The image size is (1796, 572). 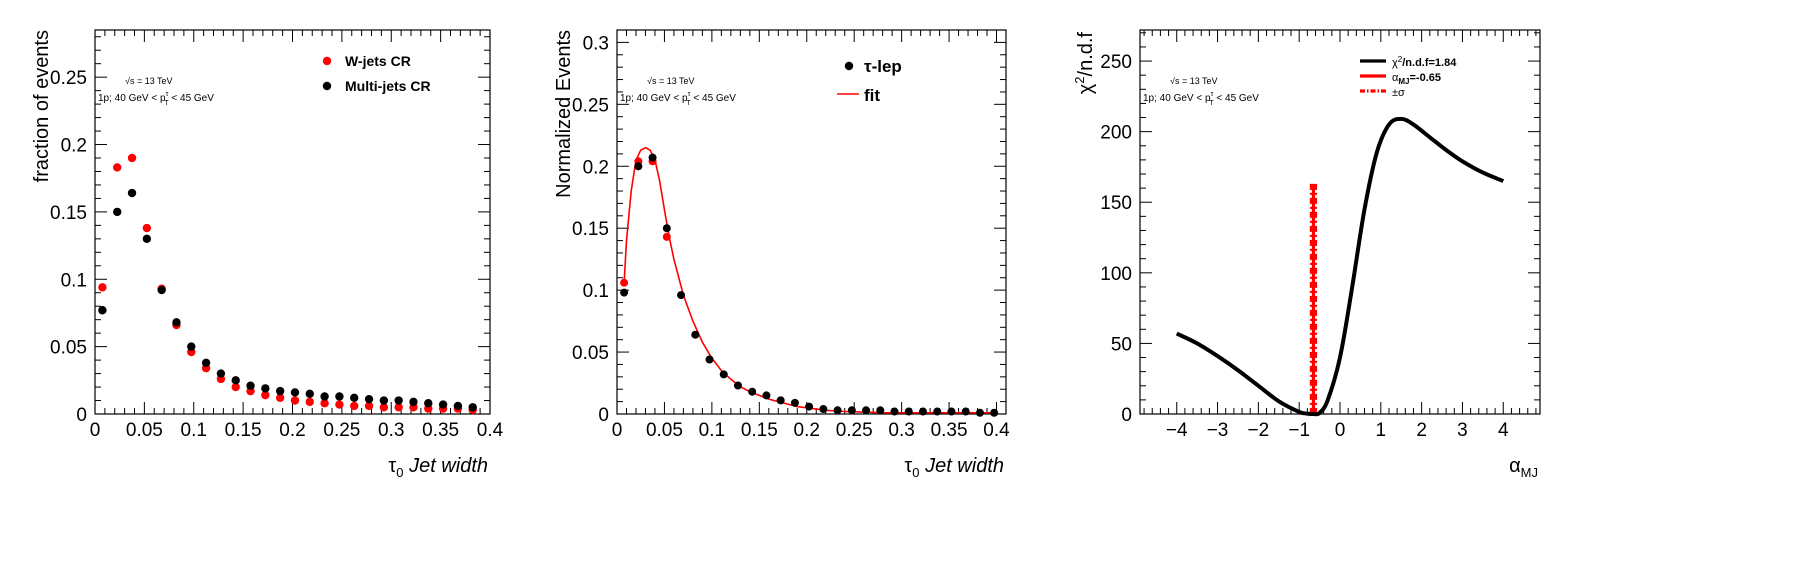 I want to click on y-tick-label: 0.25, so click(x=68, y=78).